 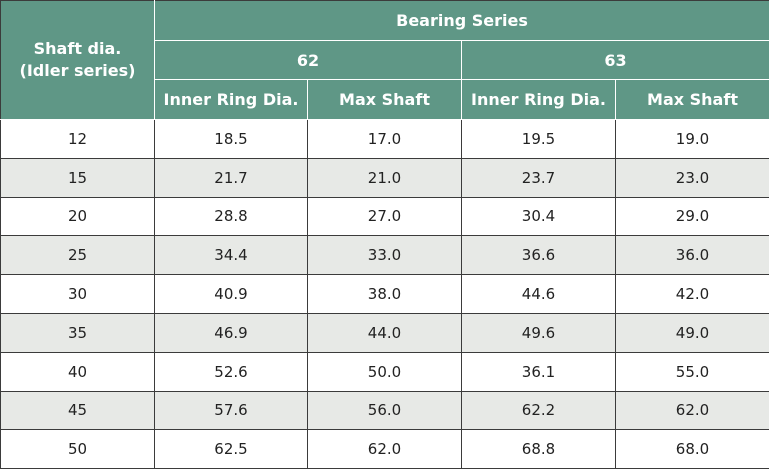 What do you see at coordinates (231, 139) in the screenshot?
I see `cell-62-inner-ring-dia: 18.5` at bounding box center [231, 139].